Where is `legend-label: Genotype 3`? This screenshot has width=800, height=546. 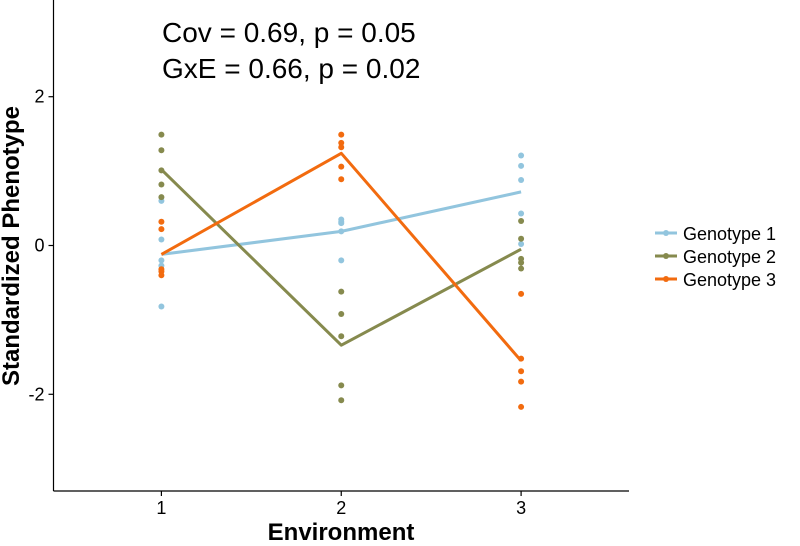 legend-label: Genotype 3 is located at coordinates (729, 280).